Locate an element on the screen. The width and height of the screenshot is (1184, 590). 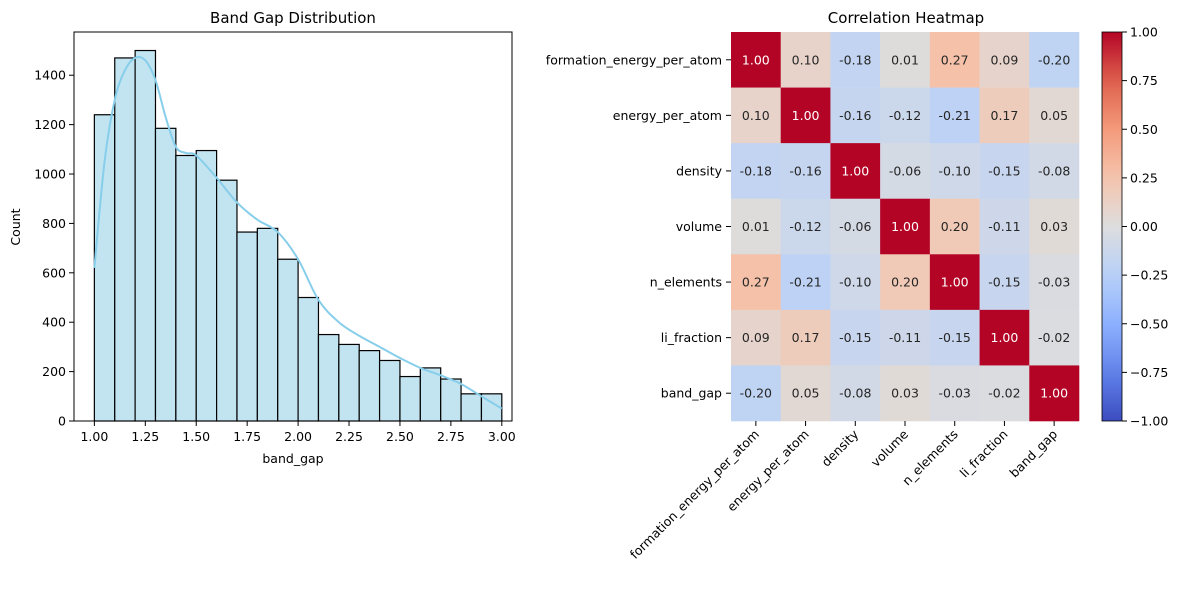
heatmap-cell-value: -0.16 is located at coordinates (855, 115).